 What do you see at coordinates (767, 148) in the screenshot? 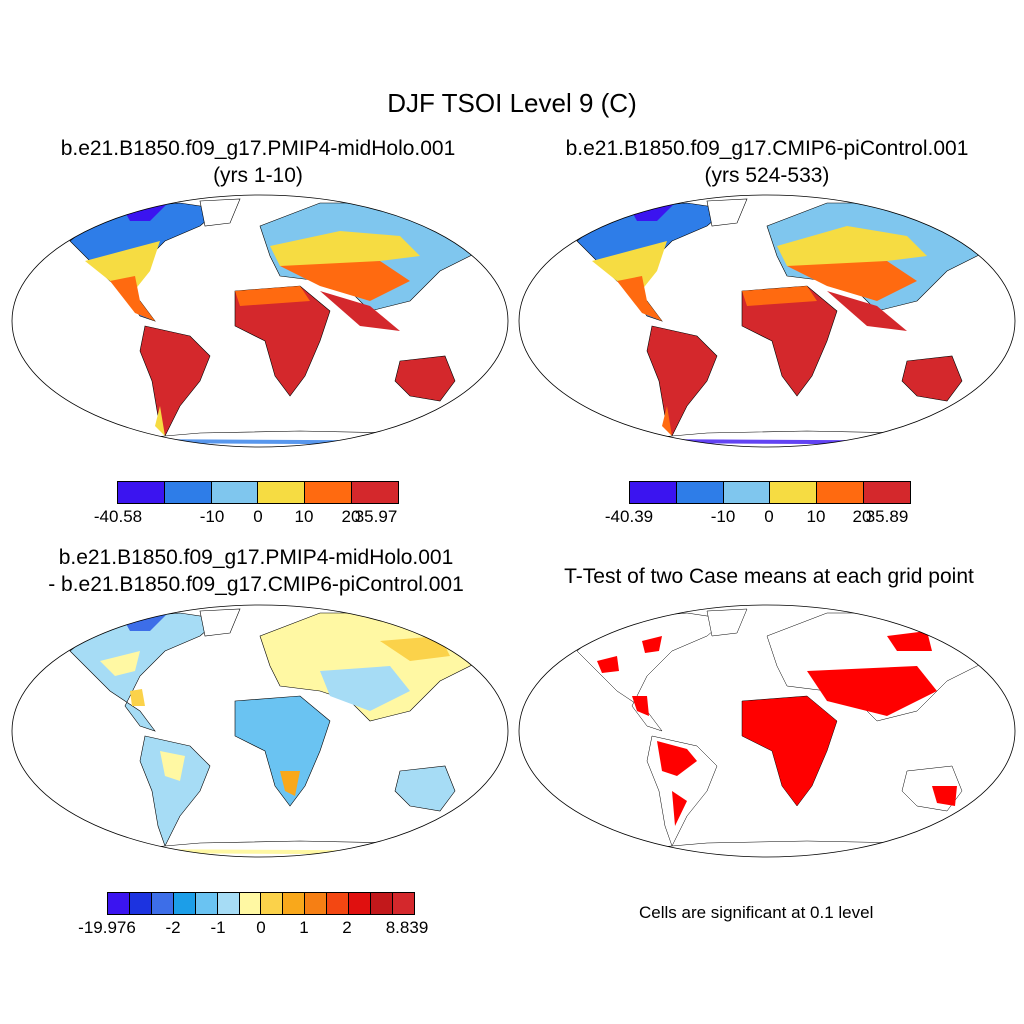
I see `panel-title-case2-line1: b.e21.B1850.f09_g17.CMIP6-piControl.001` at bounding box center [767, 148].